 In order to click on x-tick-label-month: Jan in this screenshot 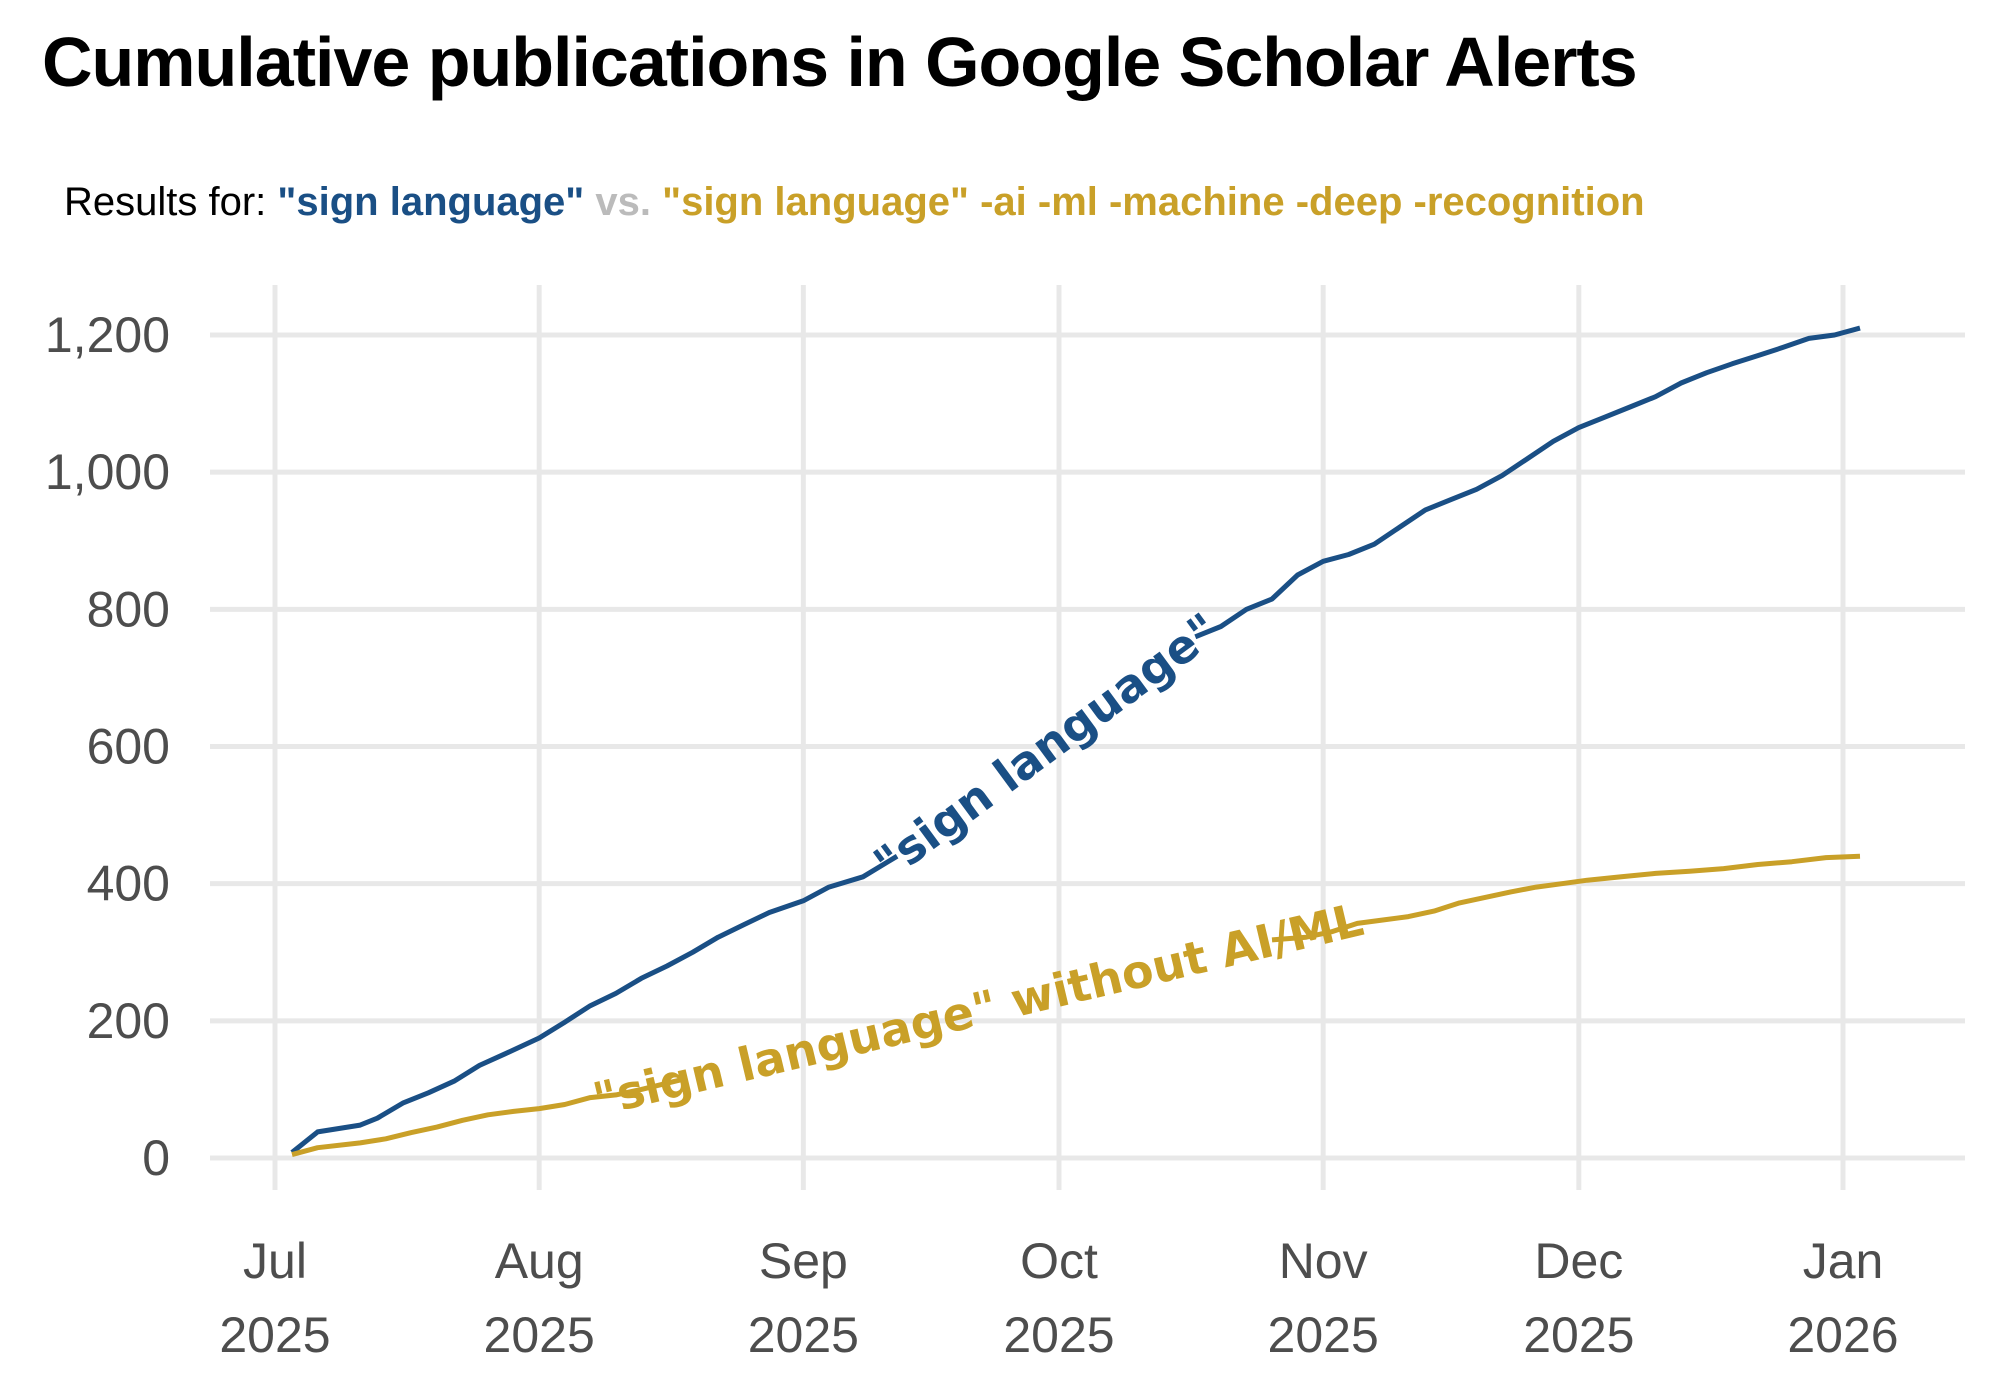, I will do `click(1843, 1261)`.